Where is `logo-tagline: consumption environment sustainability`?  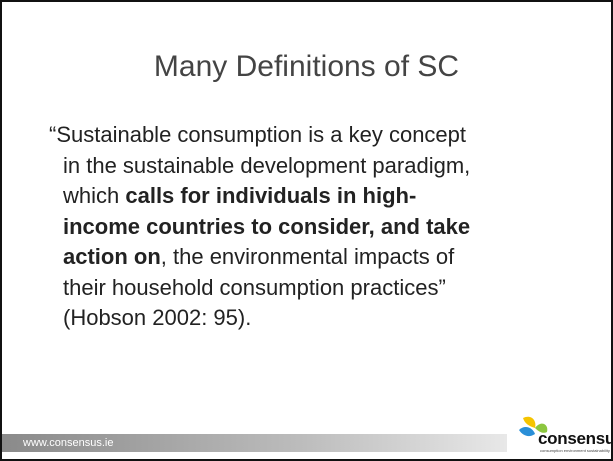
logo-tagline: consumption environment sustainability is located at coordinates (575, 450).